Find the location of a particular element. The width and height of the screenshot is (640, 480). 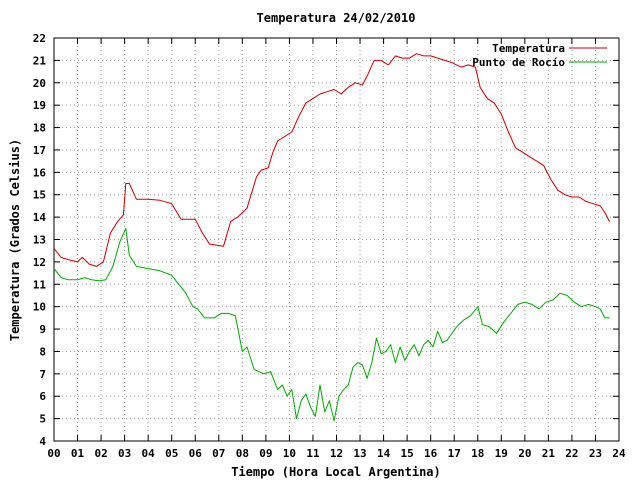

x-tick-label: 13 is located at coordinates (359, 453).